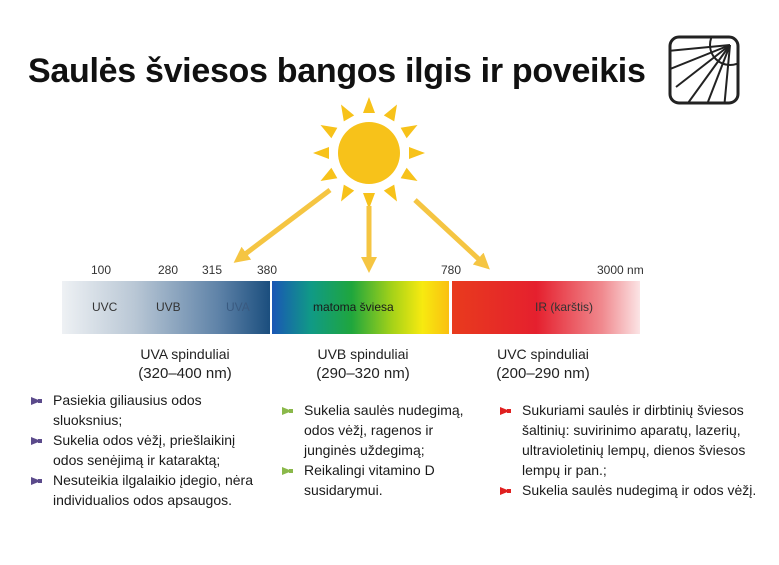 The height and width of the screenshot is (565, 779). I want to click on uvb-range: (290–320 nm), so click(363, 373).